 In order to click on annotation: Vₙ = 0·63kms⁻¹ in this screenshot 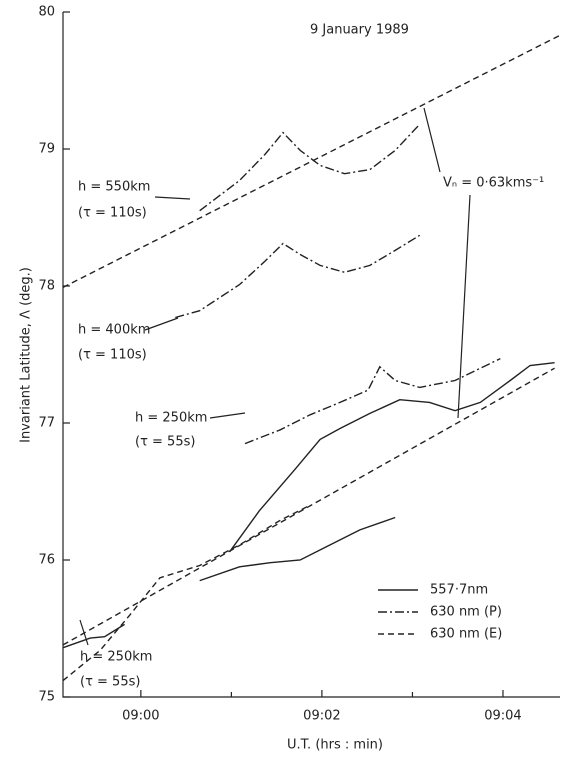, I will do `click(493, 183)`.